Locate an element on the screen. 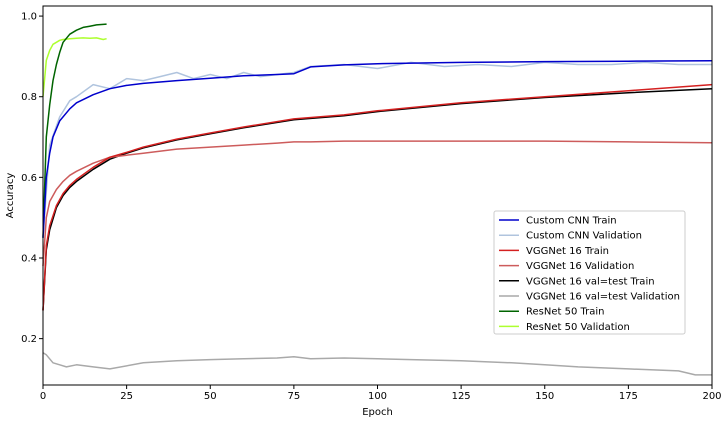  legend-label: Custom CNN Train is located at coordinates (571, 221).